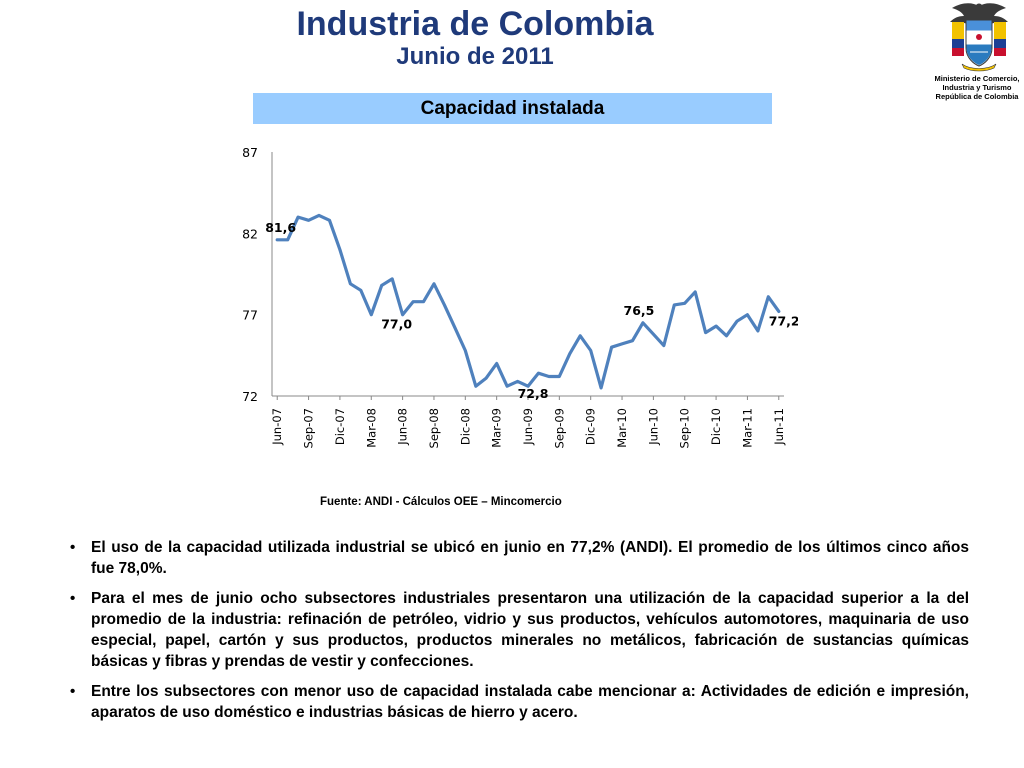 Image resolution: width=1024 pixels, height=768 pixels. I want to click on series-line, so click(528, 301).